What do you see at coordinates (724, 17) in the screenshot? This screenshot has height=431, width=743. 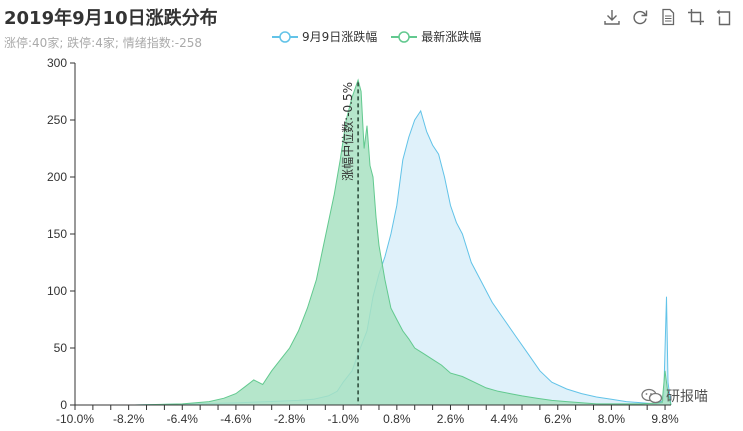 I see `restore-icon` at bounding box center [724, 17].